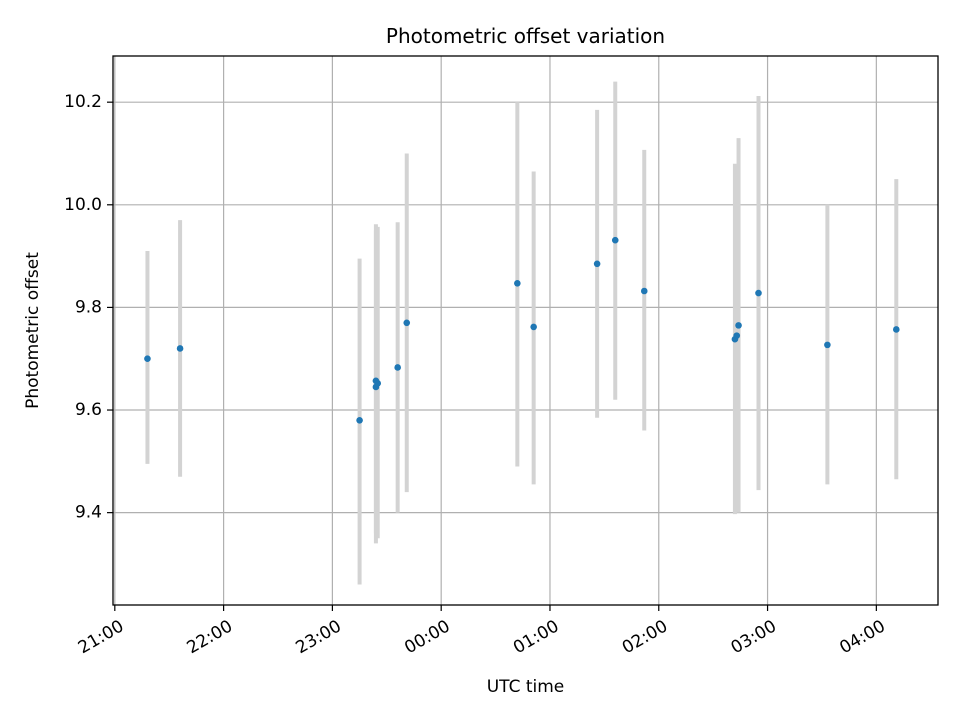 The image size is (960, 720). Describe the element at coordinates (88, 410) in the screenshot. I see `y-tick-label: 9.6` at that location.